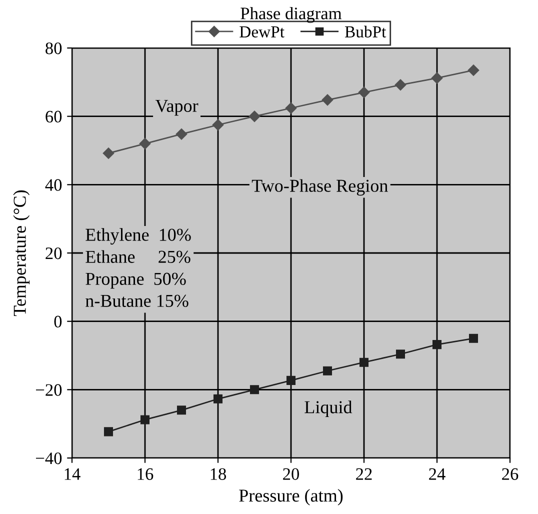  I want to click on x-axis-title: Pressure (atm), so click(291, 497).